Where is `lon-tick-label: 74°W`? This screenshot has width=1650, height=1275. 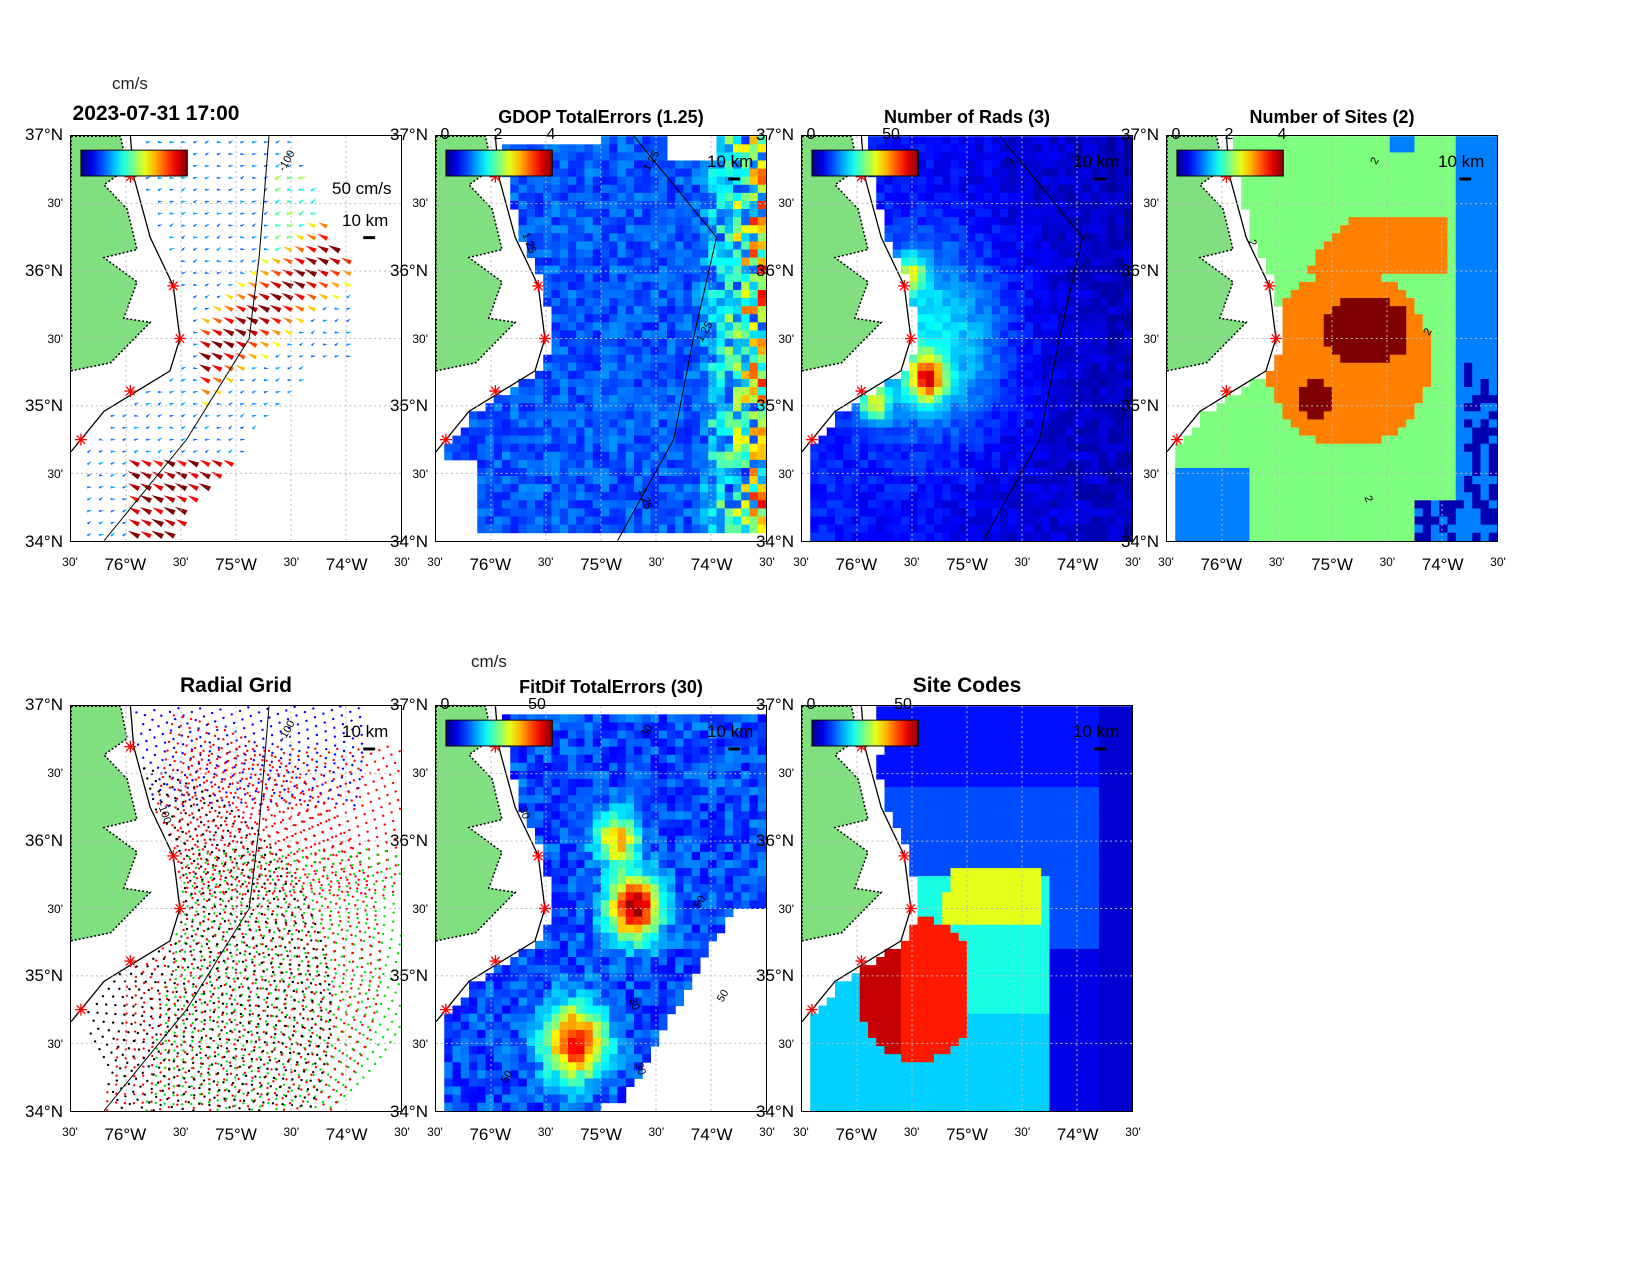 lon-tick-label: 74°W is located at coordinates (1077, 564).